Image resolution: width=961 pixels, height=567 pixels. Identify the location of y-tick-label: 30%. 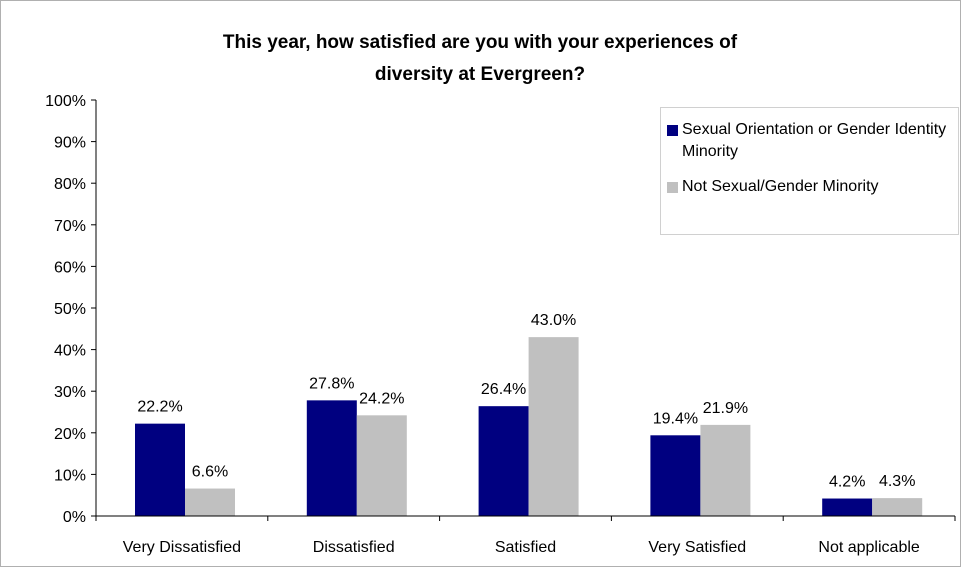
(70, 392).